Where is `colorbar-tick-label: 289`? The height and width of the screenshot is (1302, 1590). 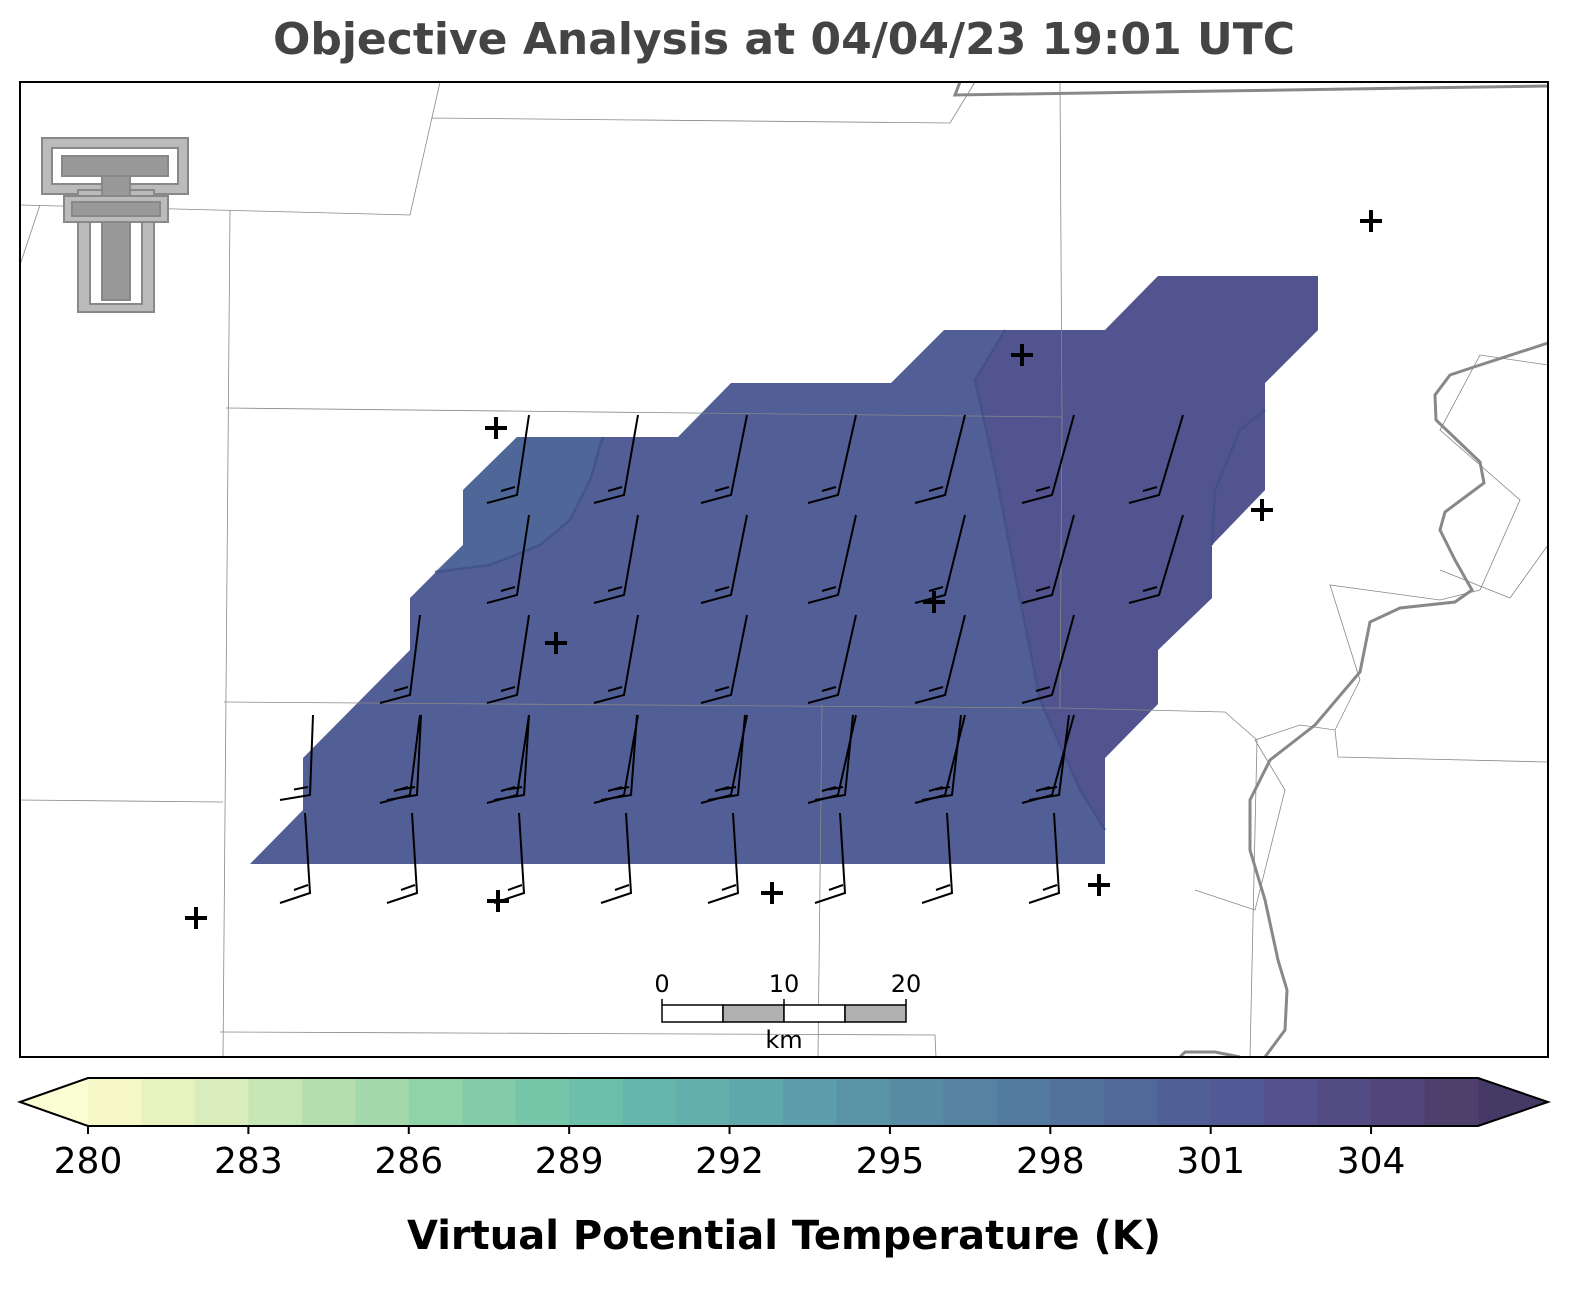
colorbar-tick-label: 289 is located at coordinates (569, 1161).